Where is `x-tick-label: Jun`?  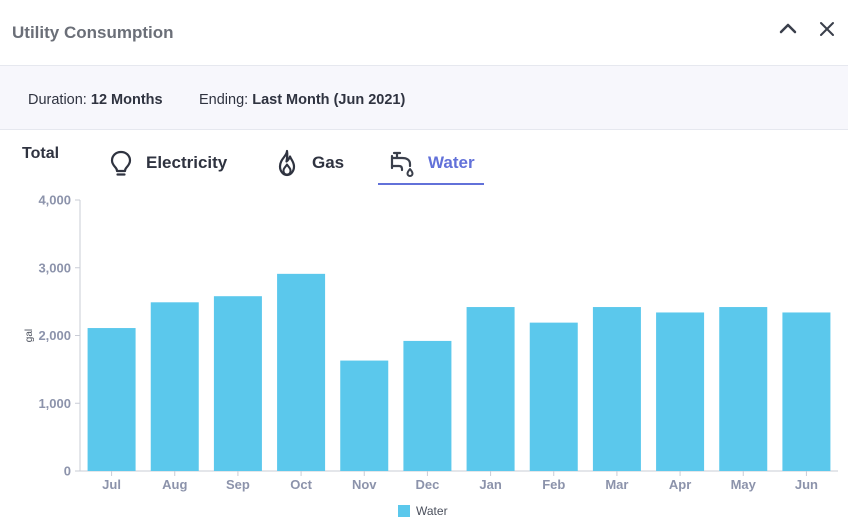
x-tick-label: Jun is located at coordinates (806, 484).